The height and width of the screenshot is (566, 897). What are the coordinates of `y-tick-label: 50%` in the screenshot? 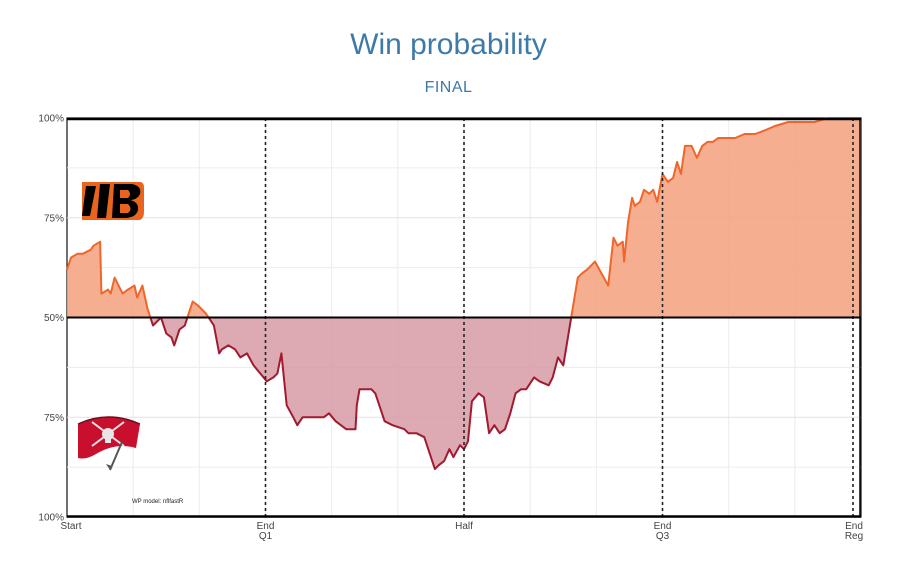 It's located at (54, 318).